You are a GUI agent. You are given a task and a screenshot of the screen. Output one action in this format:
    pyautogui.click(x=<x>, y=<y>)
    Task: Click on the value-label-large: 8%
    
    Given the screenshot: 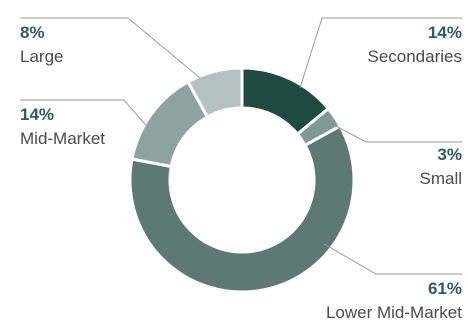 What is the action you would take?
    pyautogui.click(x=32, y=32)
    